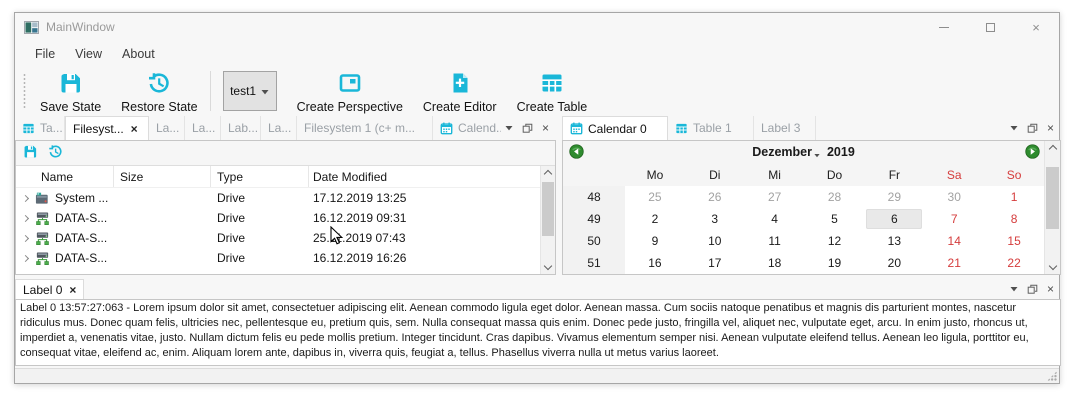 The width and height of the screenshot is (1080, 400). What do you see at coordinates (89, 54) in the screenshot?
I see `menu-item-view: View` at bounding box center [89, 54].